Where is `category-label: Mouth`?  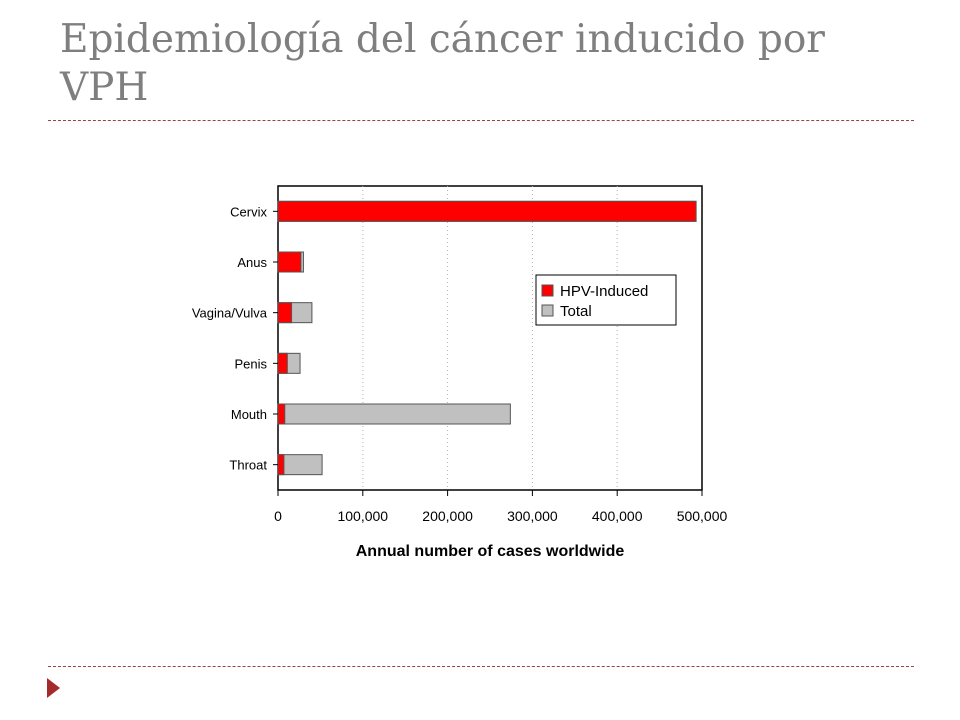 category-label: Mouth is located at coordinates (249, 414).